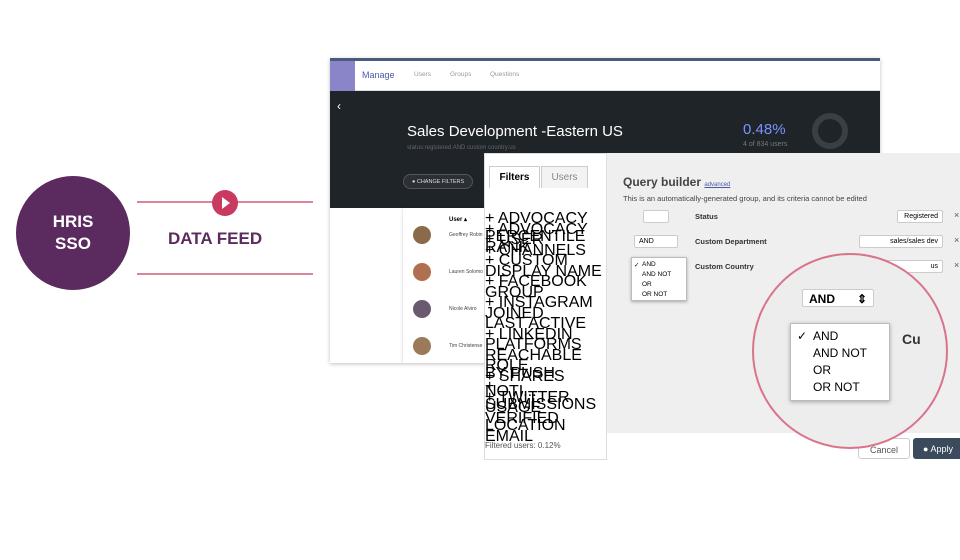  I want to click on filter-item: GROUP, so click(514, 292).